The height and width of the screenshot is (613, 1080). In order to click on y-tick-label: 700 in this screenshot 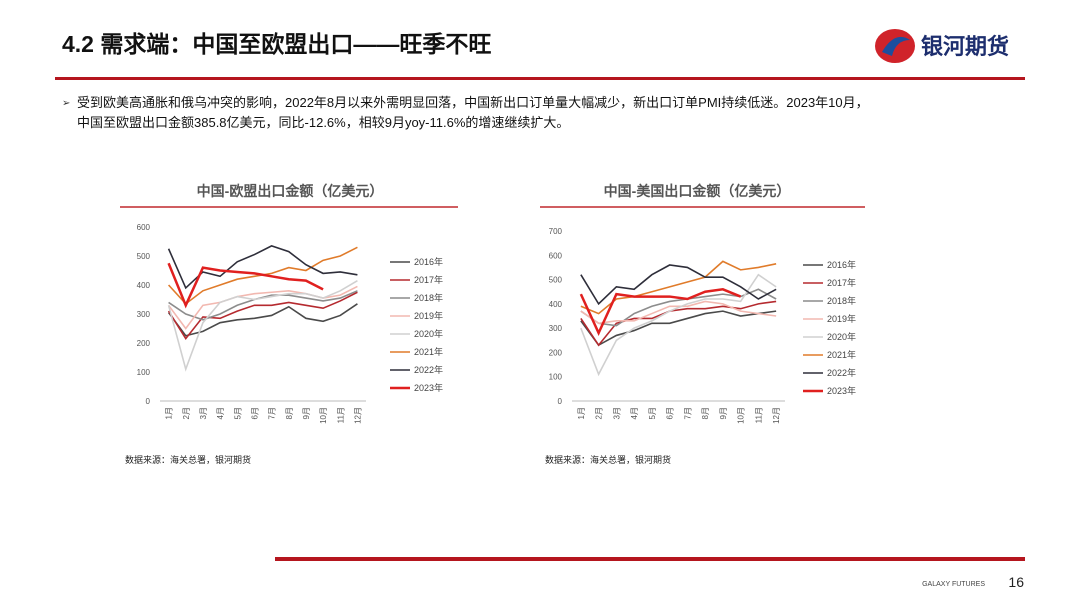, I will do `click(556, 231)`.